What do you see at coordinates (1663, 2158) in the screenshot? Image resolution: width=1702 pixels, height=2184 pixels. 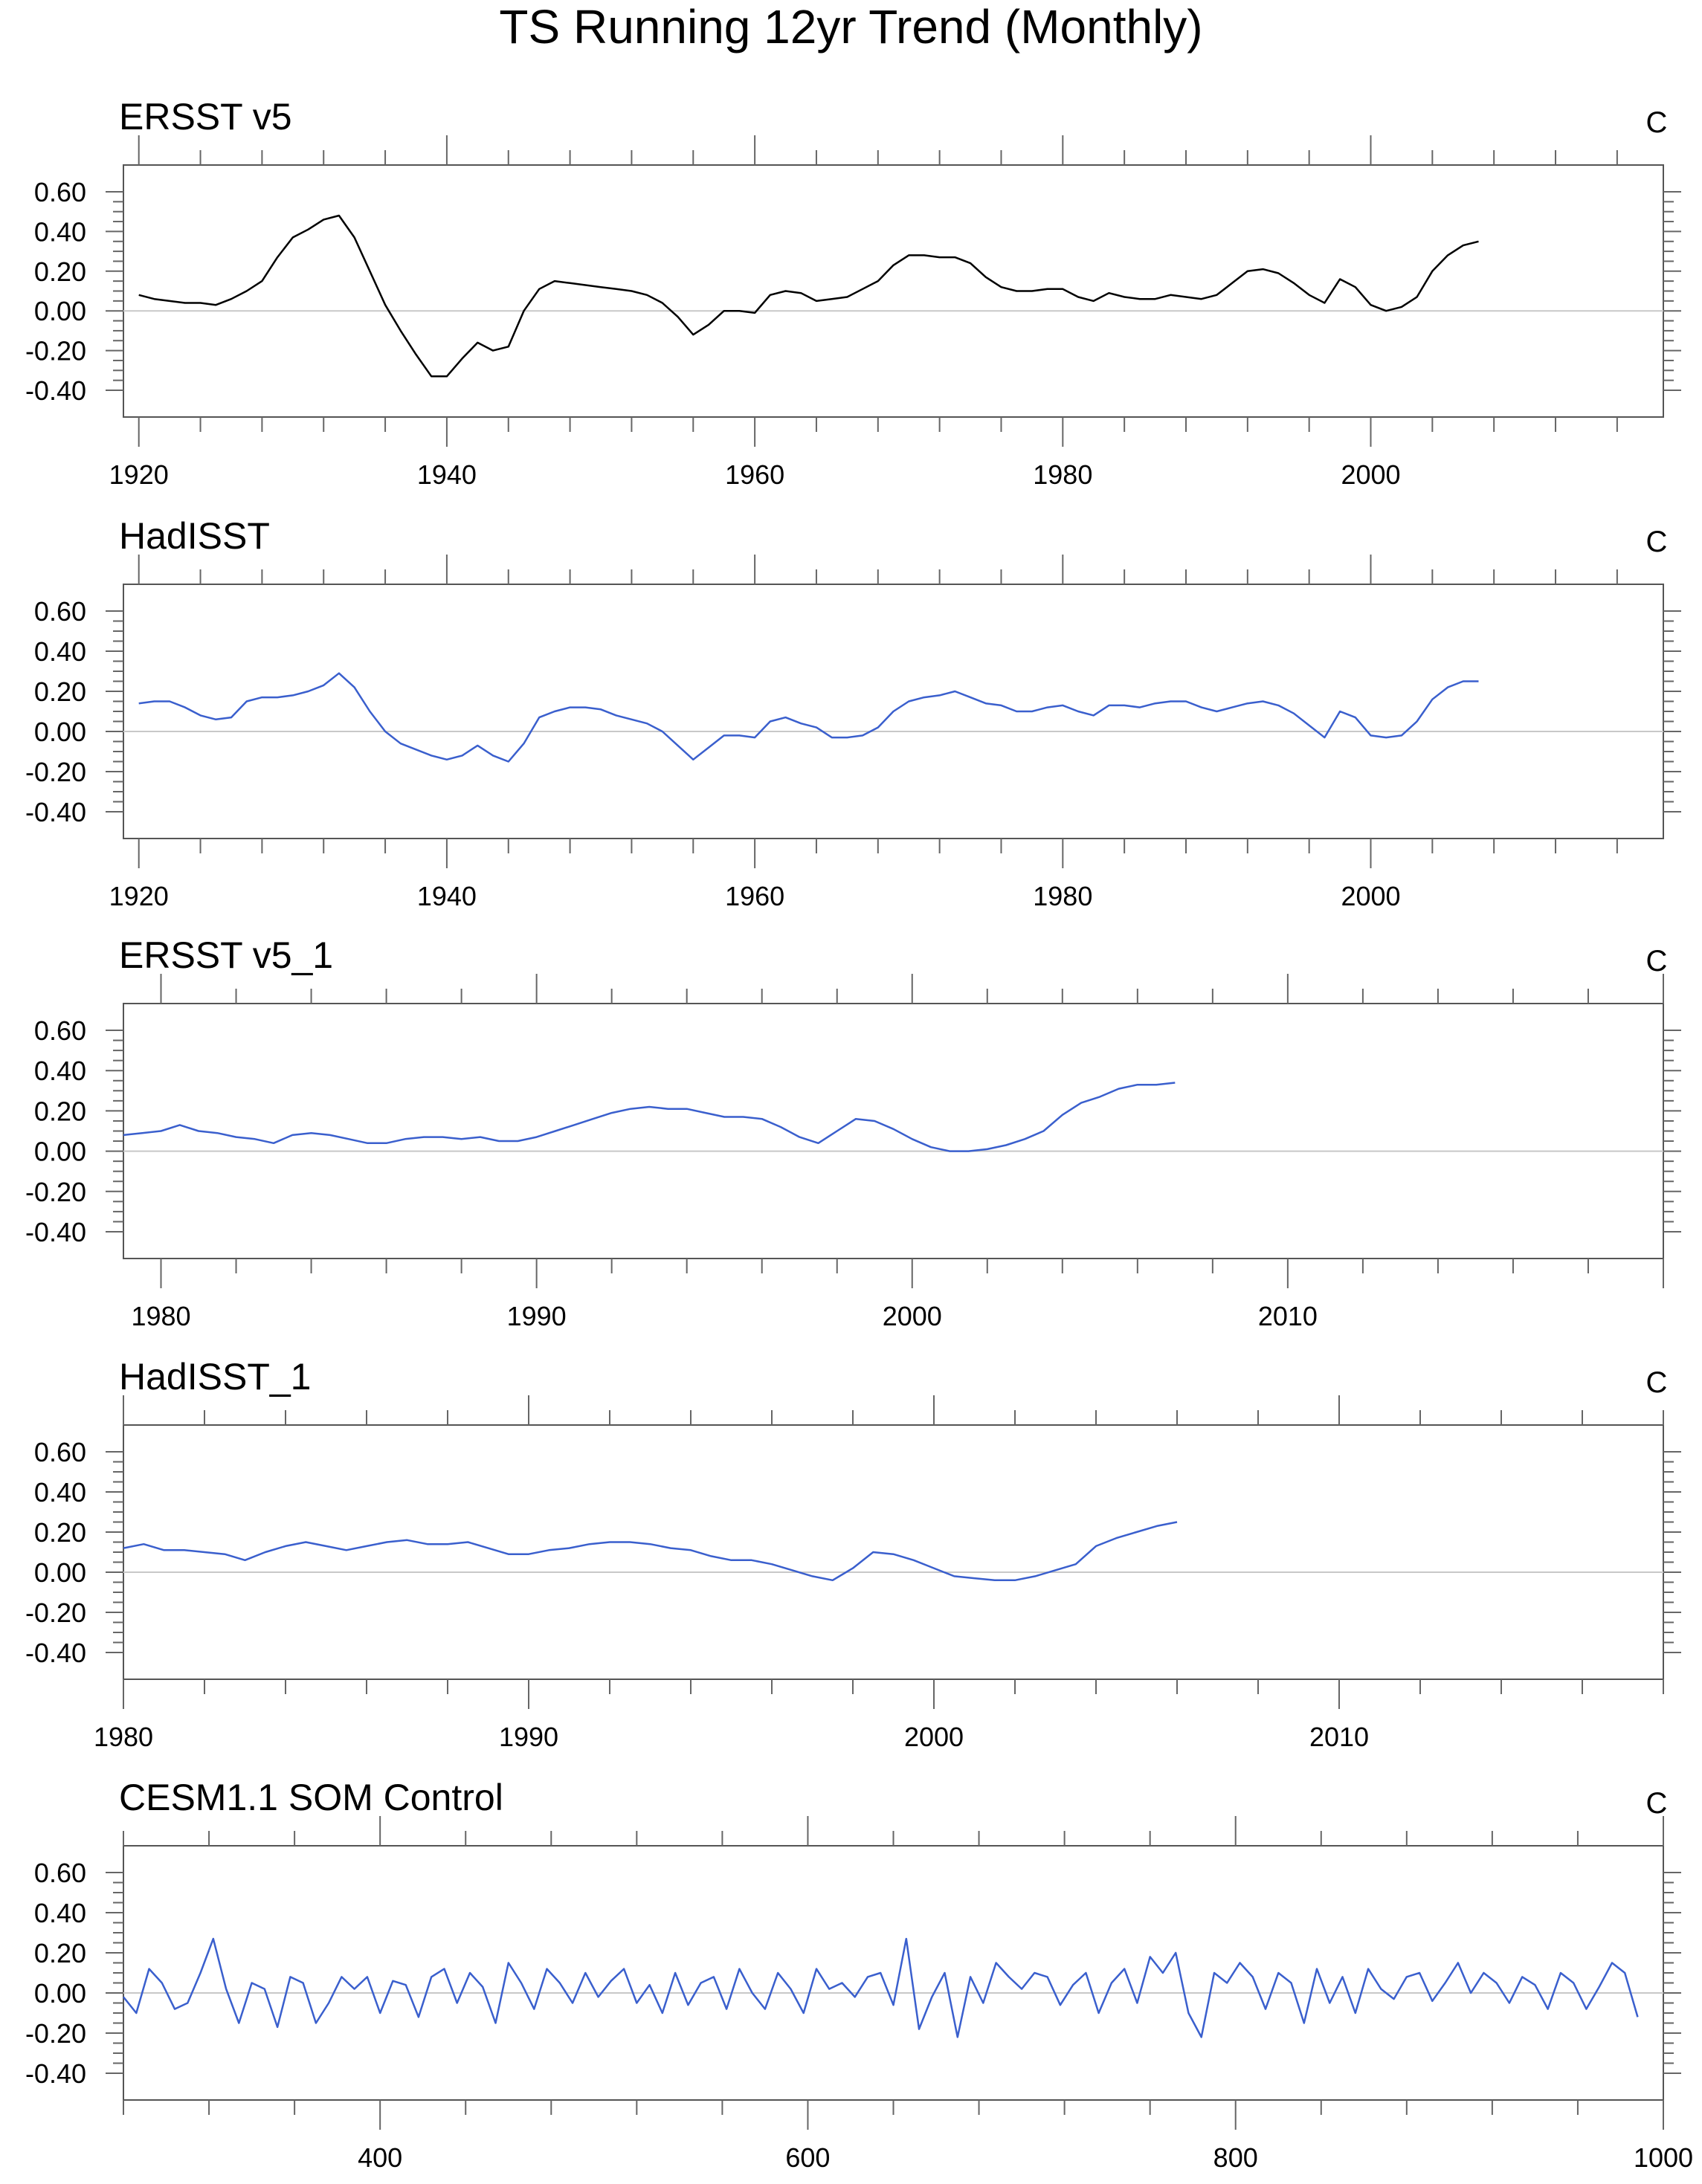 I see `x-tick-label: 1000` at bounding box center [1663, 2158].